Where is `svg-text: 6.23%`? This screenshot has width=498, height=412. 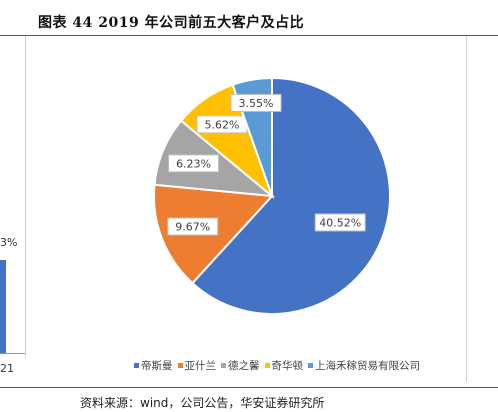 svg-text: 6.23% is located at coordinates (193, 163).